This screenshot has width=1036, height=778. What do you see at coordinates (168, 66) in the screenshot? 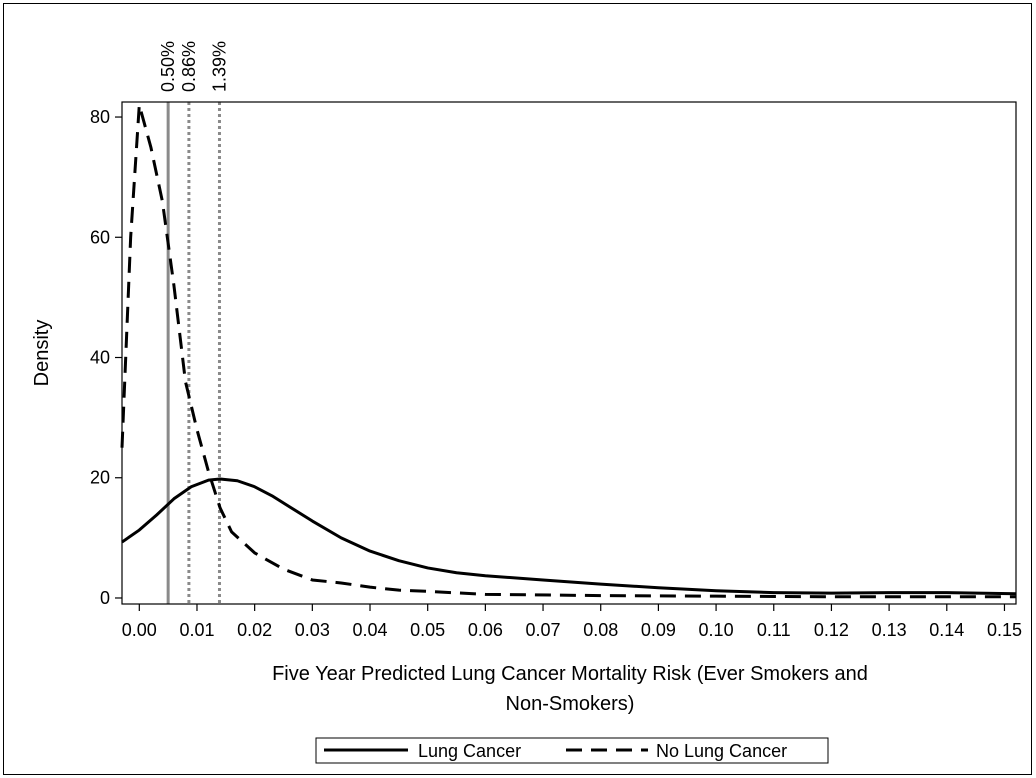
I see `reference-line-label-1: 0.50%` at bounding box center [168, 66].